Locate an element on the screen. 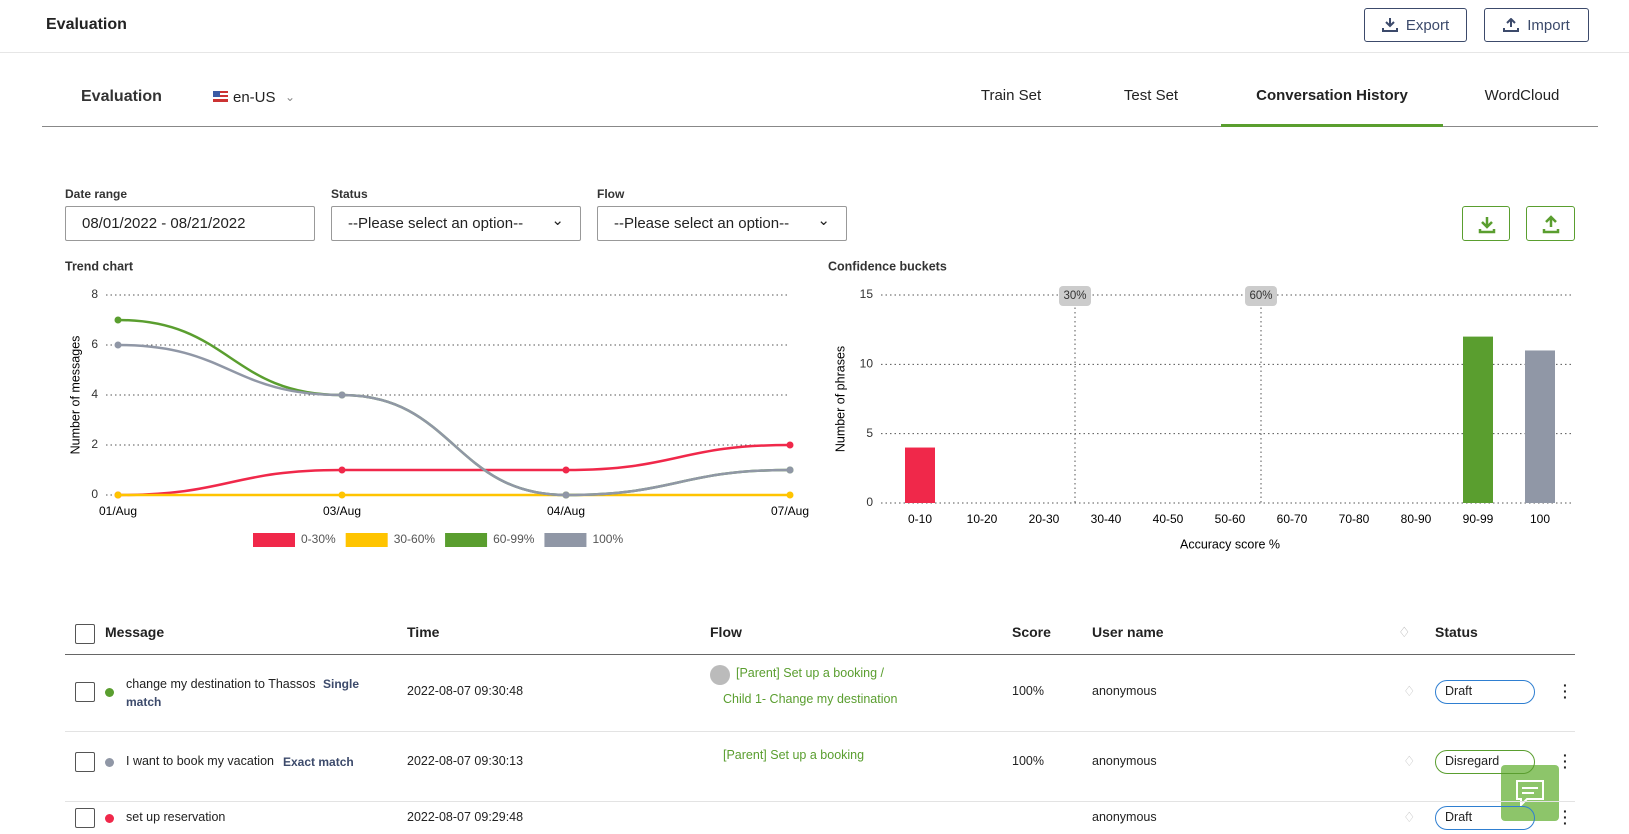 Image resolution: width=1629 pixels, height=834 pixels. x-tick-label: 40-50 is located at coordinates (1168, 519).